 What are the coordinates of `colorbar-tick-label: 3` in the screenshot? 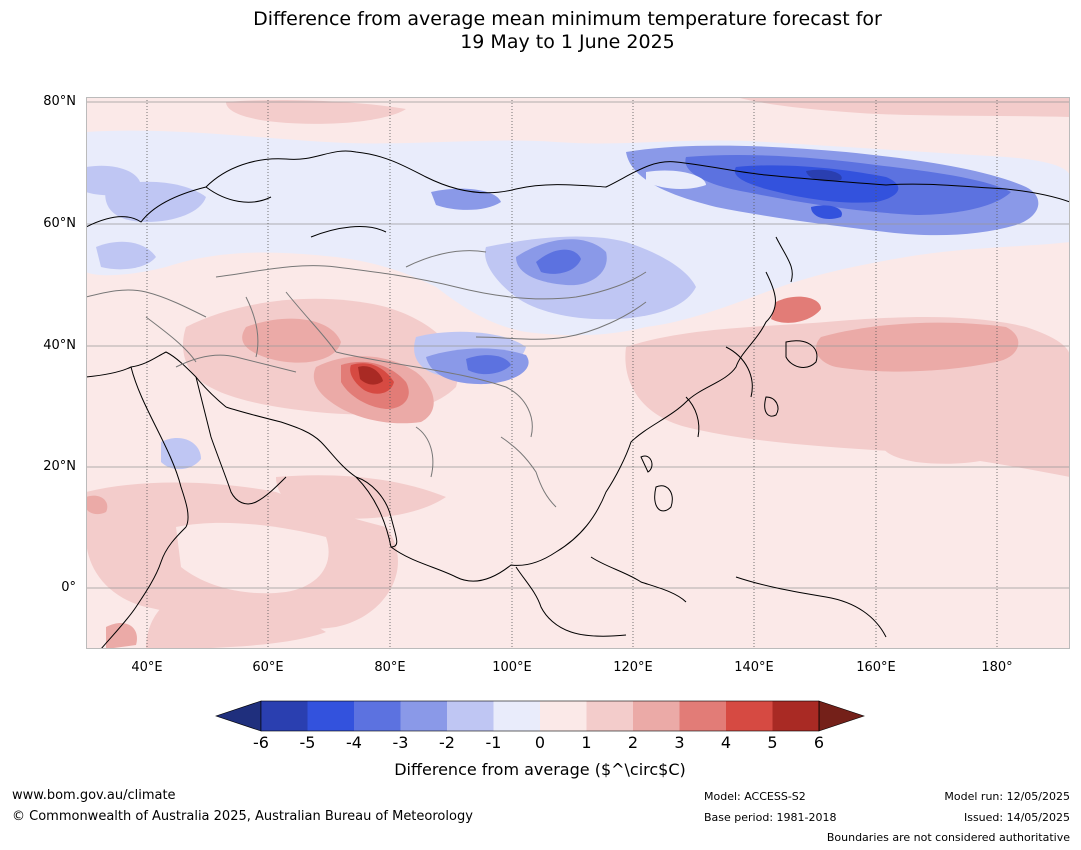 It's located at (679, 742).